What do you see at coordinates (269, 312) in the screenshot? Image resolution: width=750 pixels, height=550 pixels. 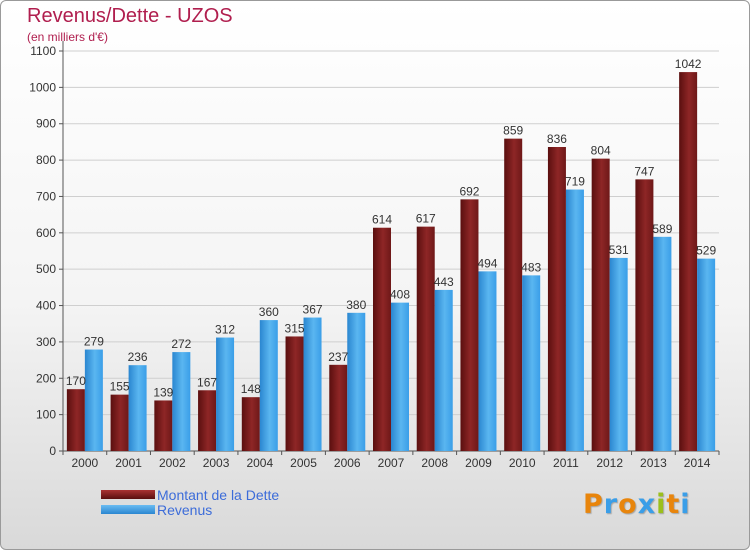 I see `data-label-revenus: 360` at bounding box center [269, 312].